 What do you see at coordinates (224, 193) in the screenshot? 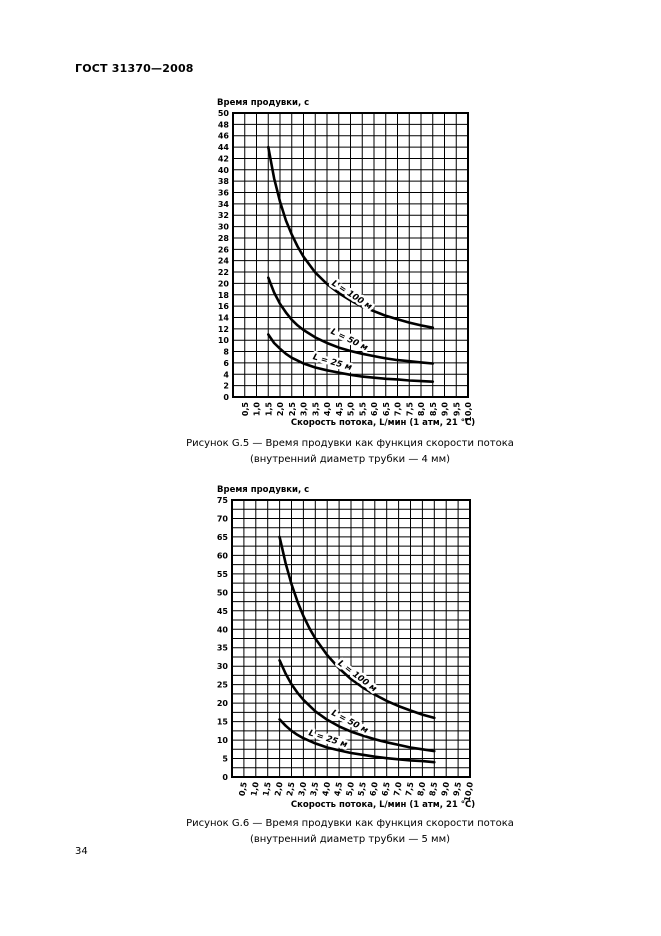
I see `y-tick-label: 36` at bounding box center [224, 193].